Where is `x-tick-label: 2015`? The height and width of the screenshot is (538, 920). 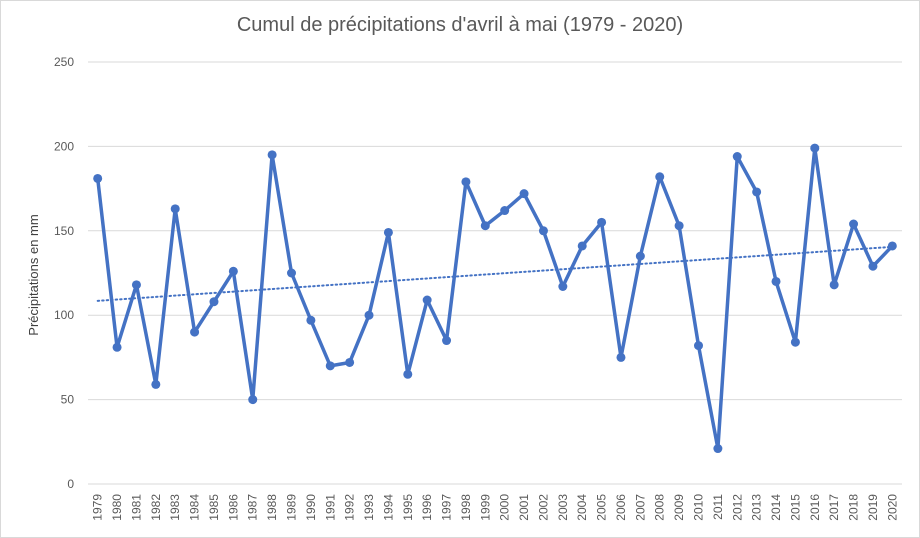 x-tick-label: 2015 is located at coordinates (795, 507).